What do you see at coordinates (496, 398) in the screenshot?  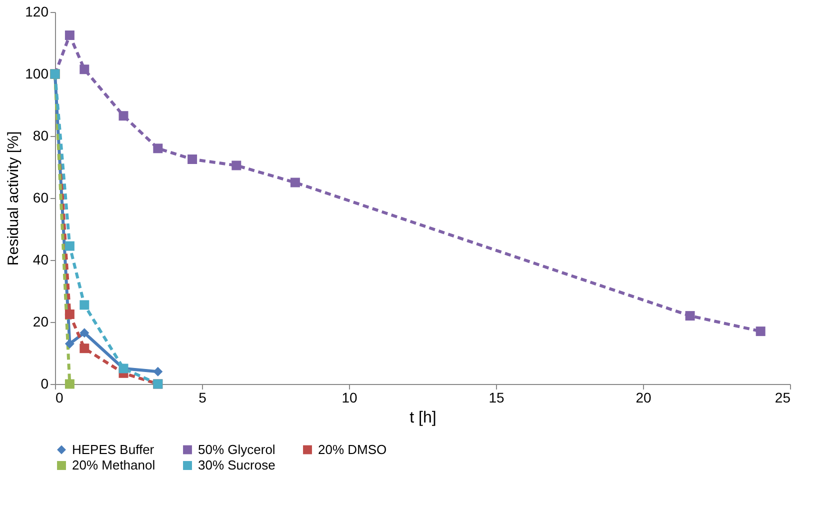 I see `x-tick-label: 15` at bounding box center [496, 398].